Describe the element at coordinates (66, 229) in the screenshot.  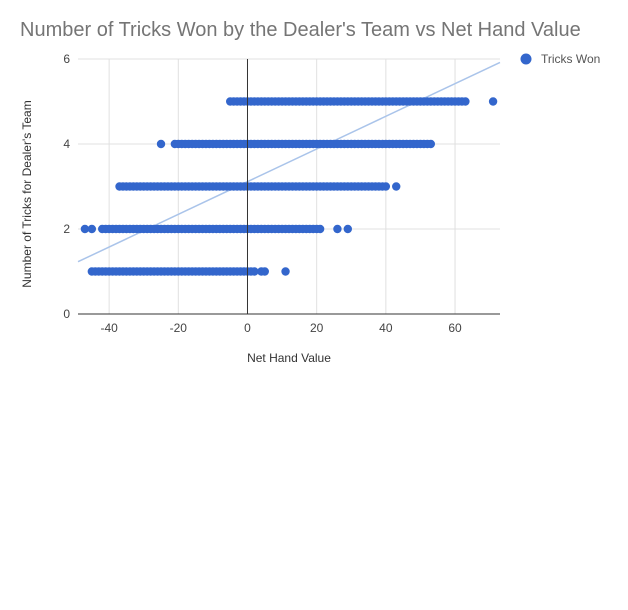
I see `y-tick-label: 2` at that location.